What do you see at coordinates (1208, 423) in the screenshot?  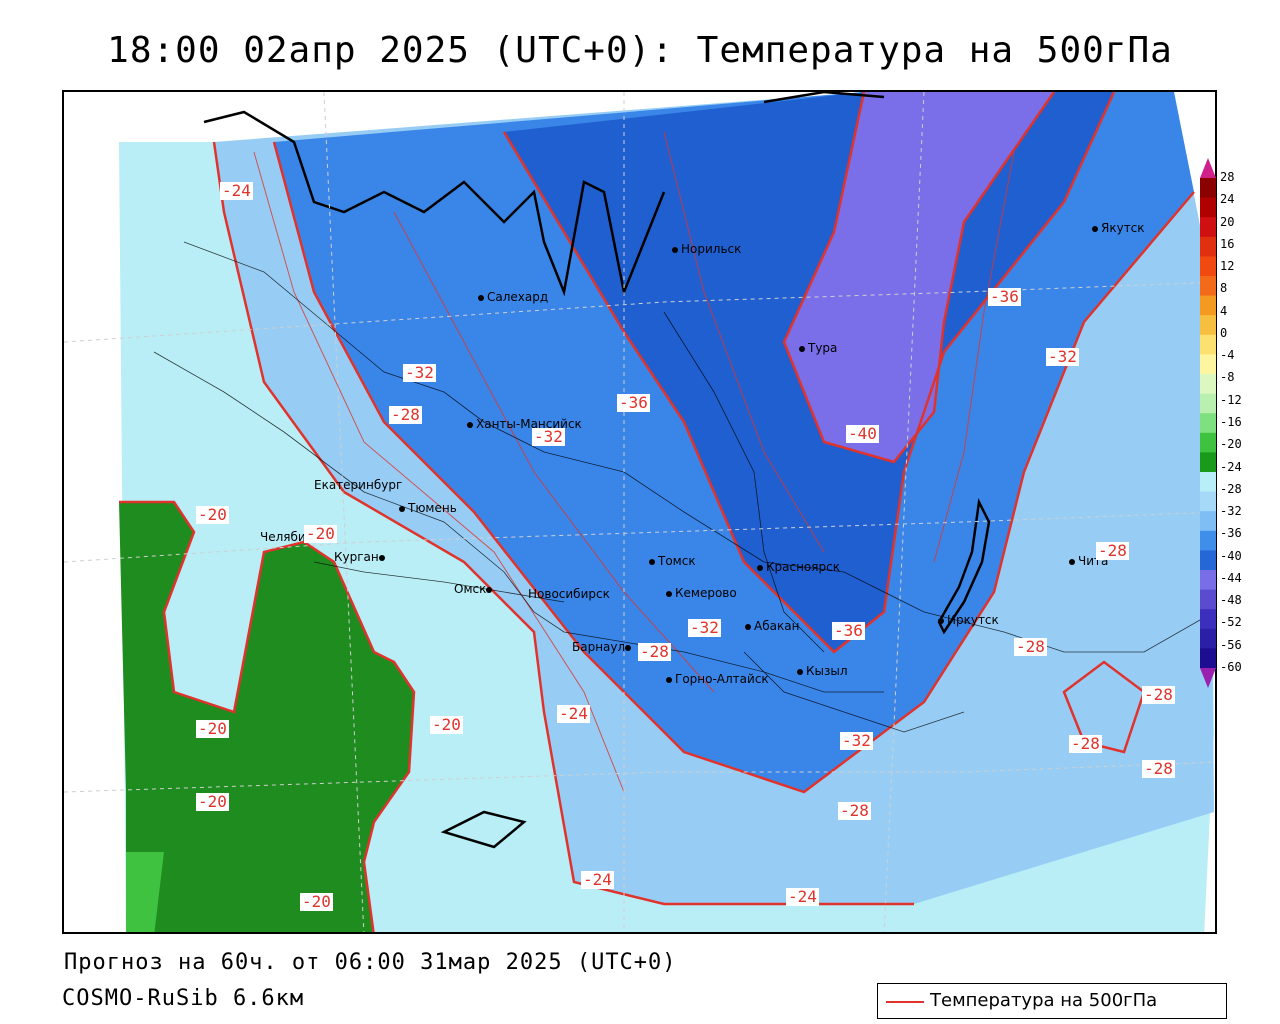 I see `colorbar` at bounding box center [1208, 423].